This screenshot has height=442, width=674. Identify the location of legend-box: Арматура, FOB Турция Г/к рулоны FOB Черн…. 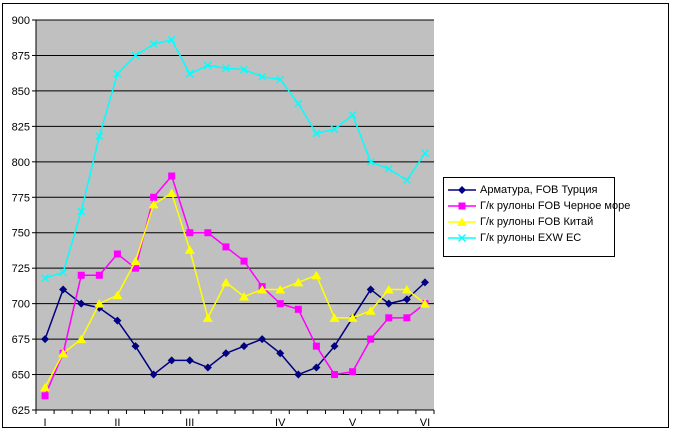
(536, 217).